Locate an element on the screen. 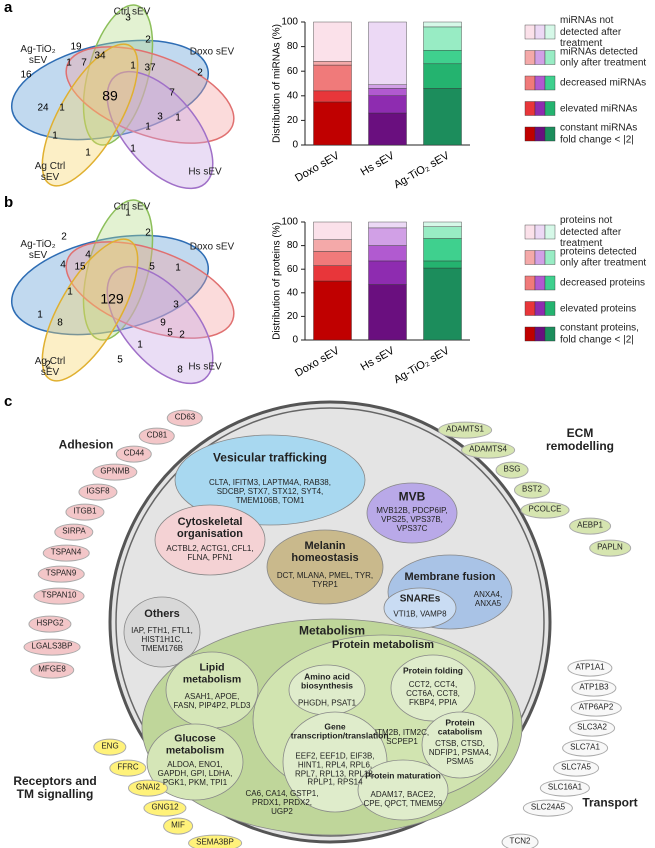  gene-list: PHGDH, PSAT1 is located at coordinates (327, 703).